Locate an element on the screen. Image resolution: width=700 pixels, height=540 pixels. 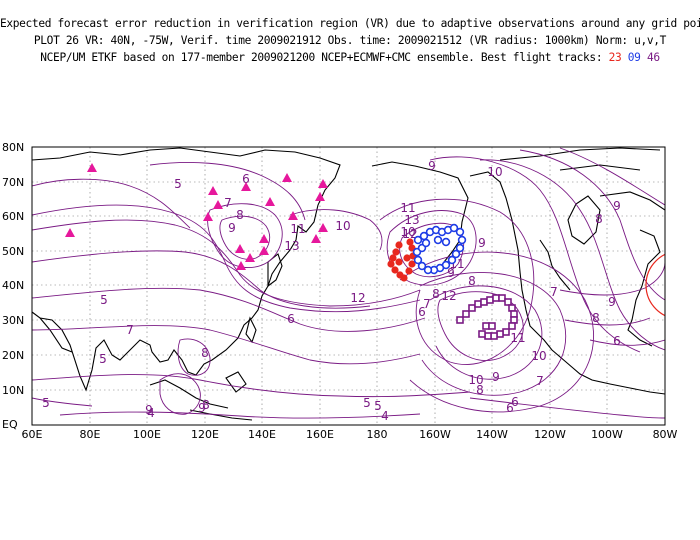
lon-label: 120E is located at coordinates (205, 434).